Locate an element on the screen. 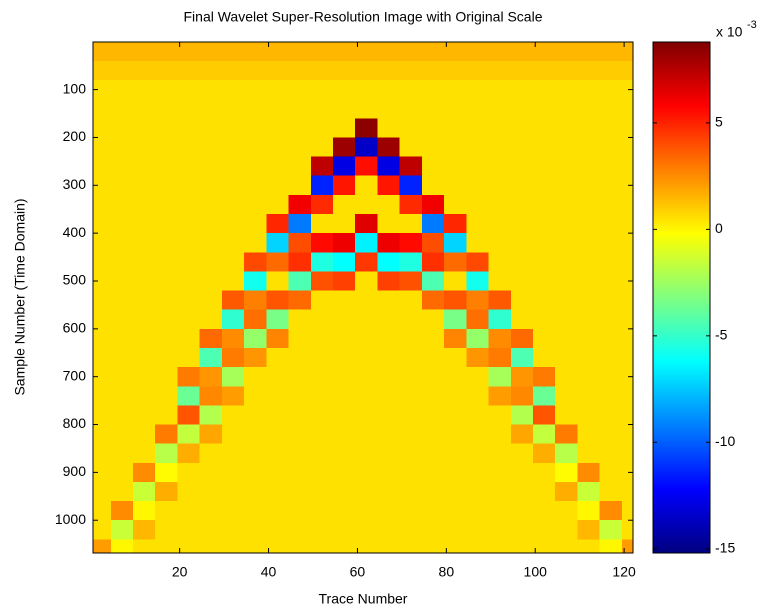 Image resolution: width=766 pixels, height=610 pixels. y-tick-label: 400 is located at coordinates (75, 232).